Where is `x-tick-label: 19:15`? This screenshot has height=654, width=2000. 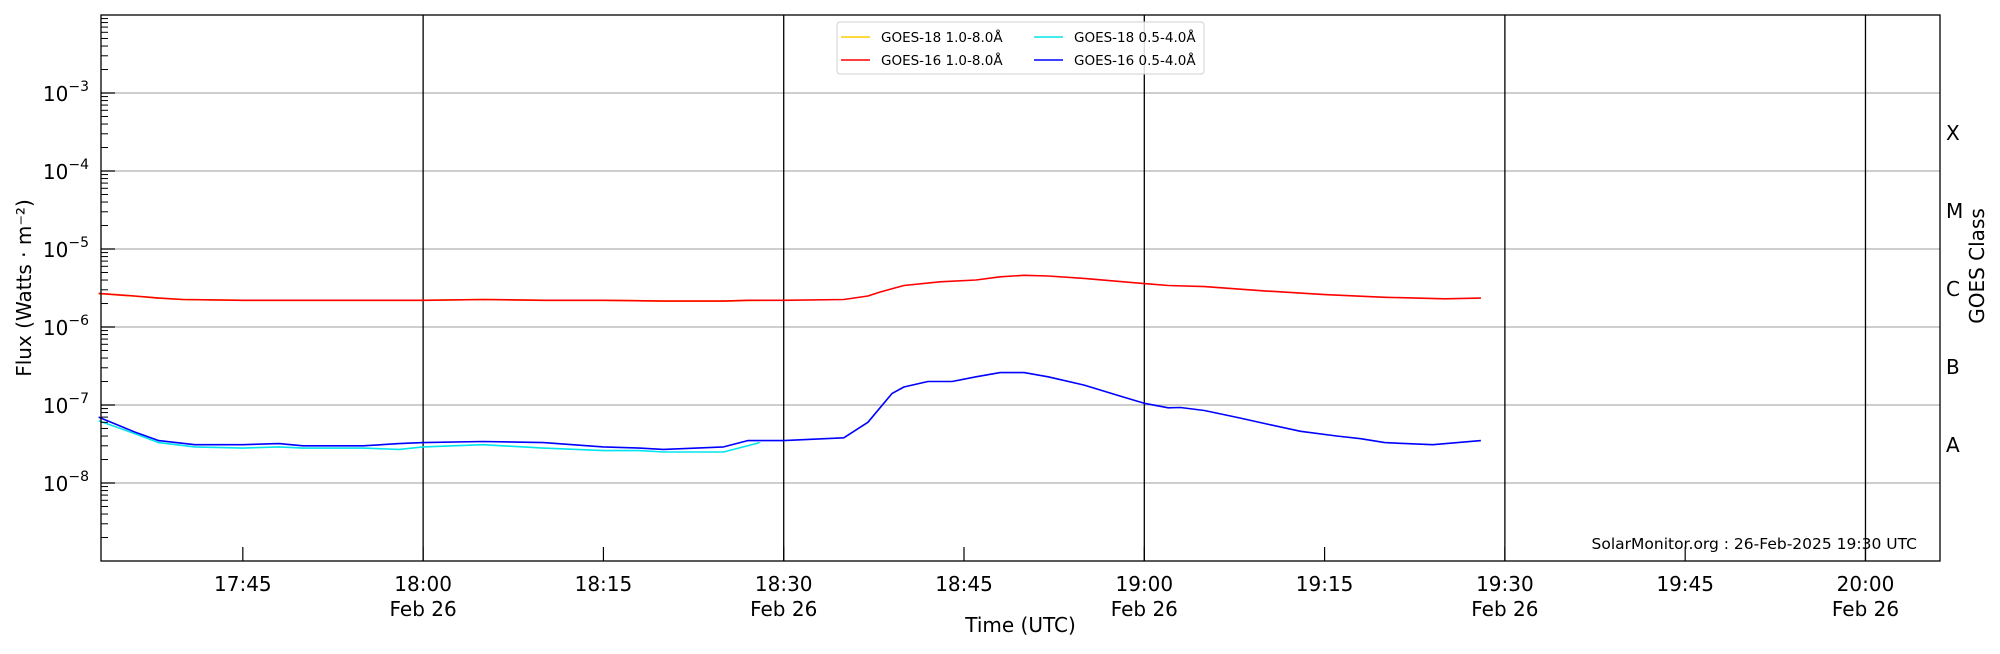
x-tick-label: 19:15 is located at coordinates (1325, 584).